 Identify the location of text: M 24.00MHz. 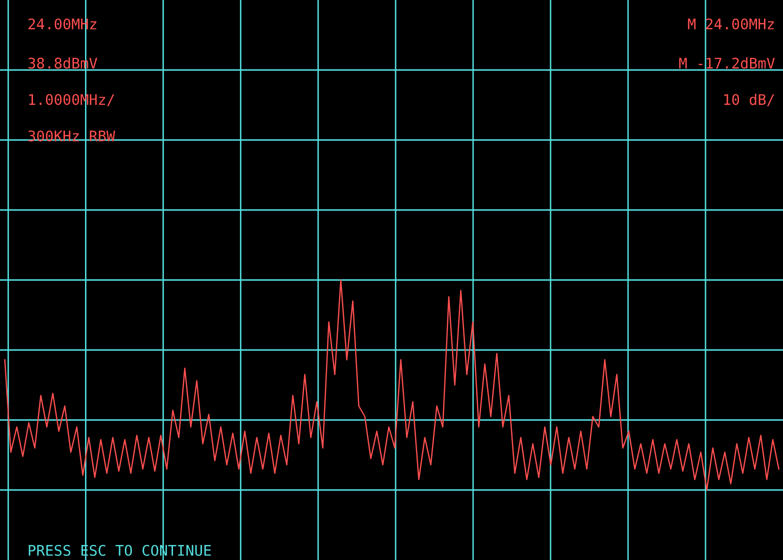
(731, 24).